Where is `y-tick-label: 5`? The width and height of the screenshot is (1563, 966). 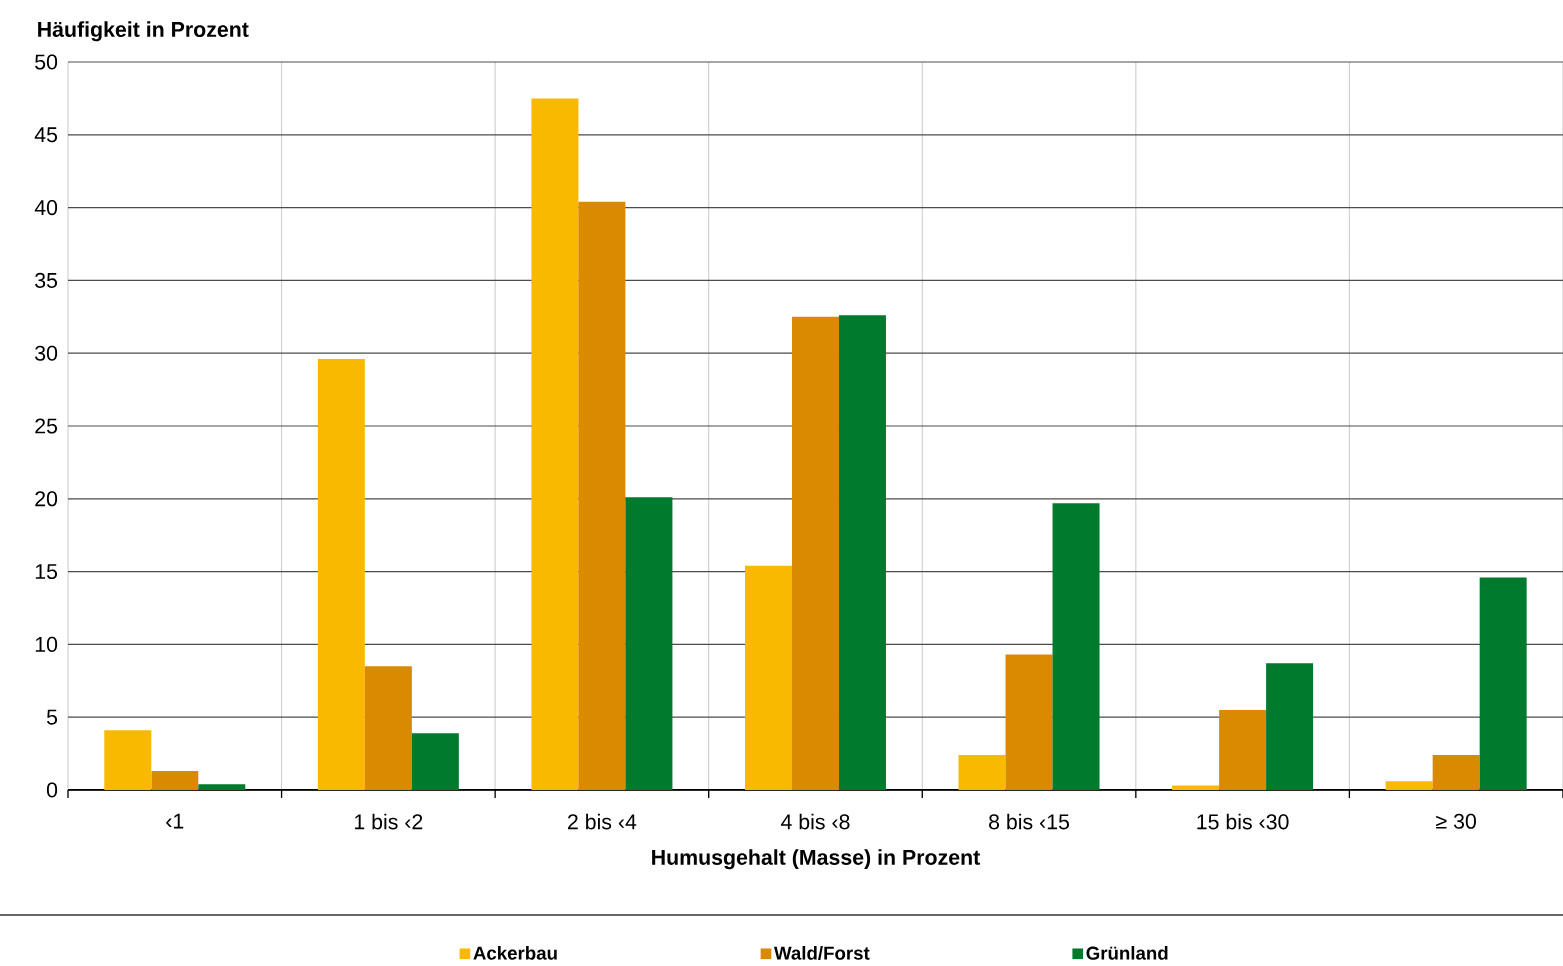 y-tick-label: 5 is located at coordinates (52, 717).